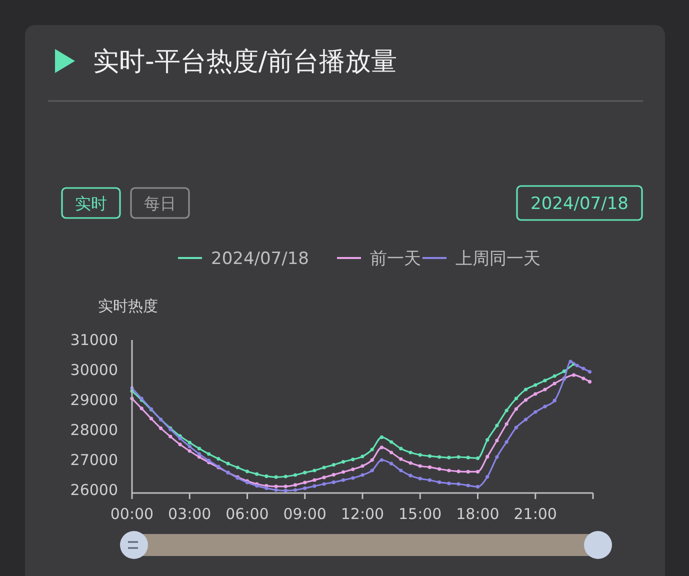 This screenshot has height=576, width=689. Describe the element at coordinates (579, 204) in the screenshot. I see `text: 2024/07/18` at that location.